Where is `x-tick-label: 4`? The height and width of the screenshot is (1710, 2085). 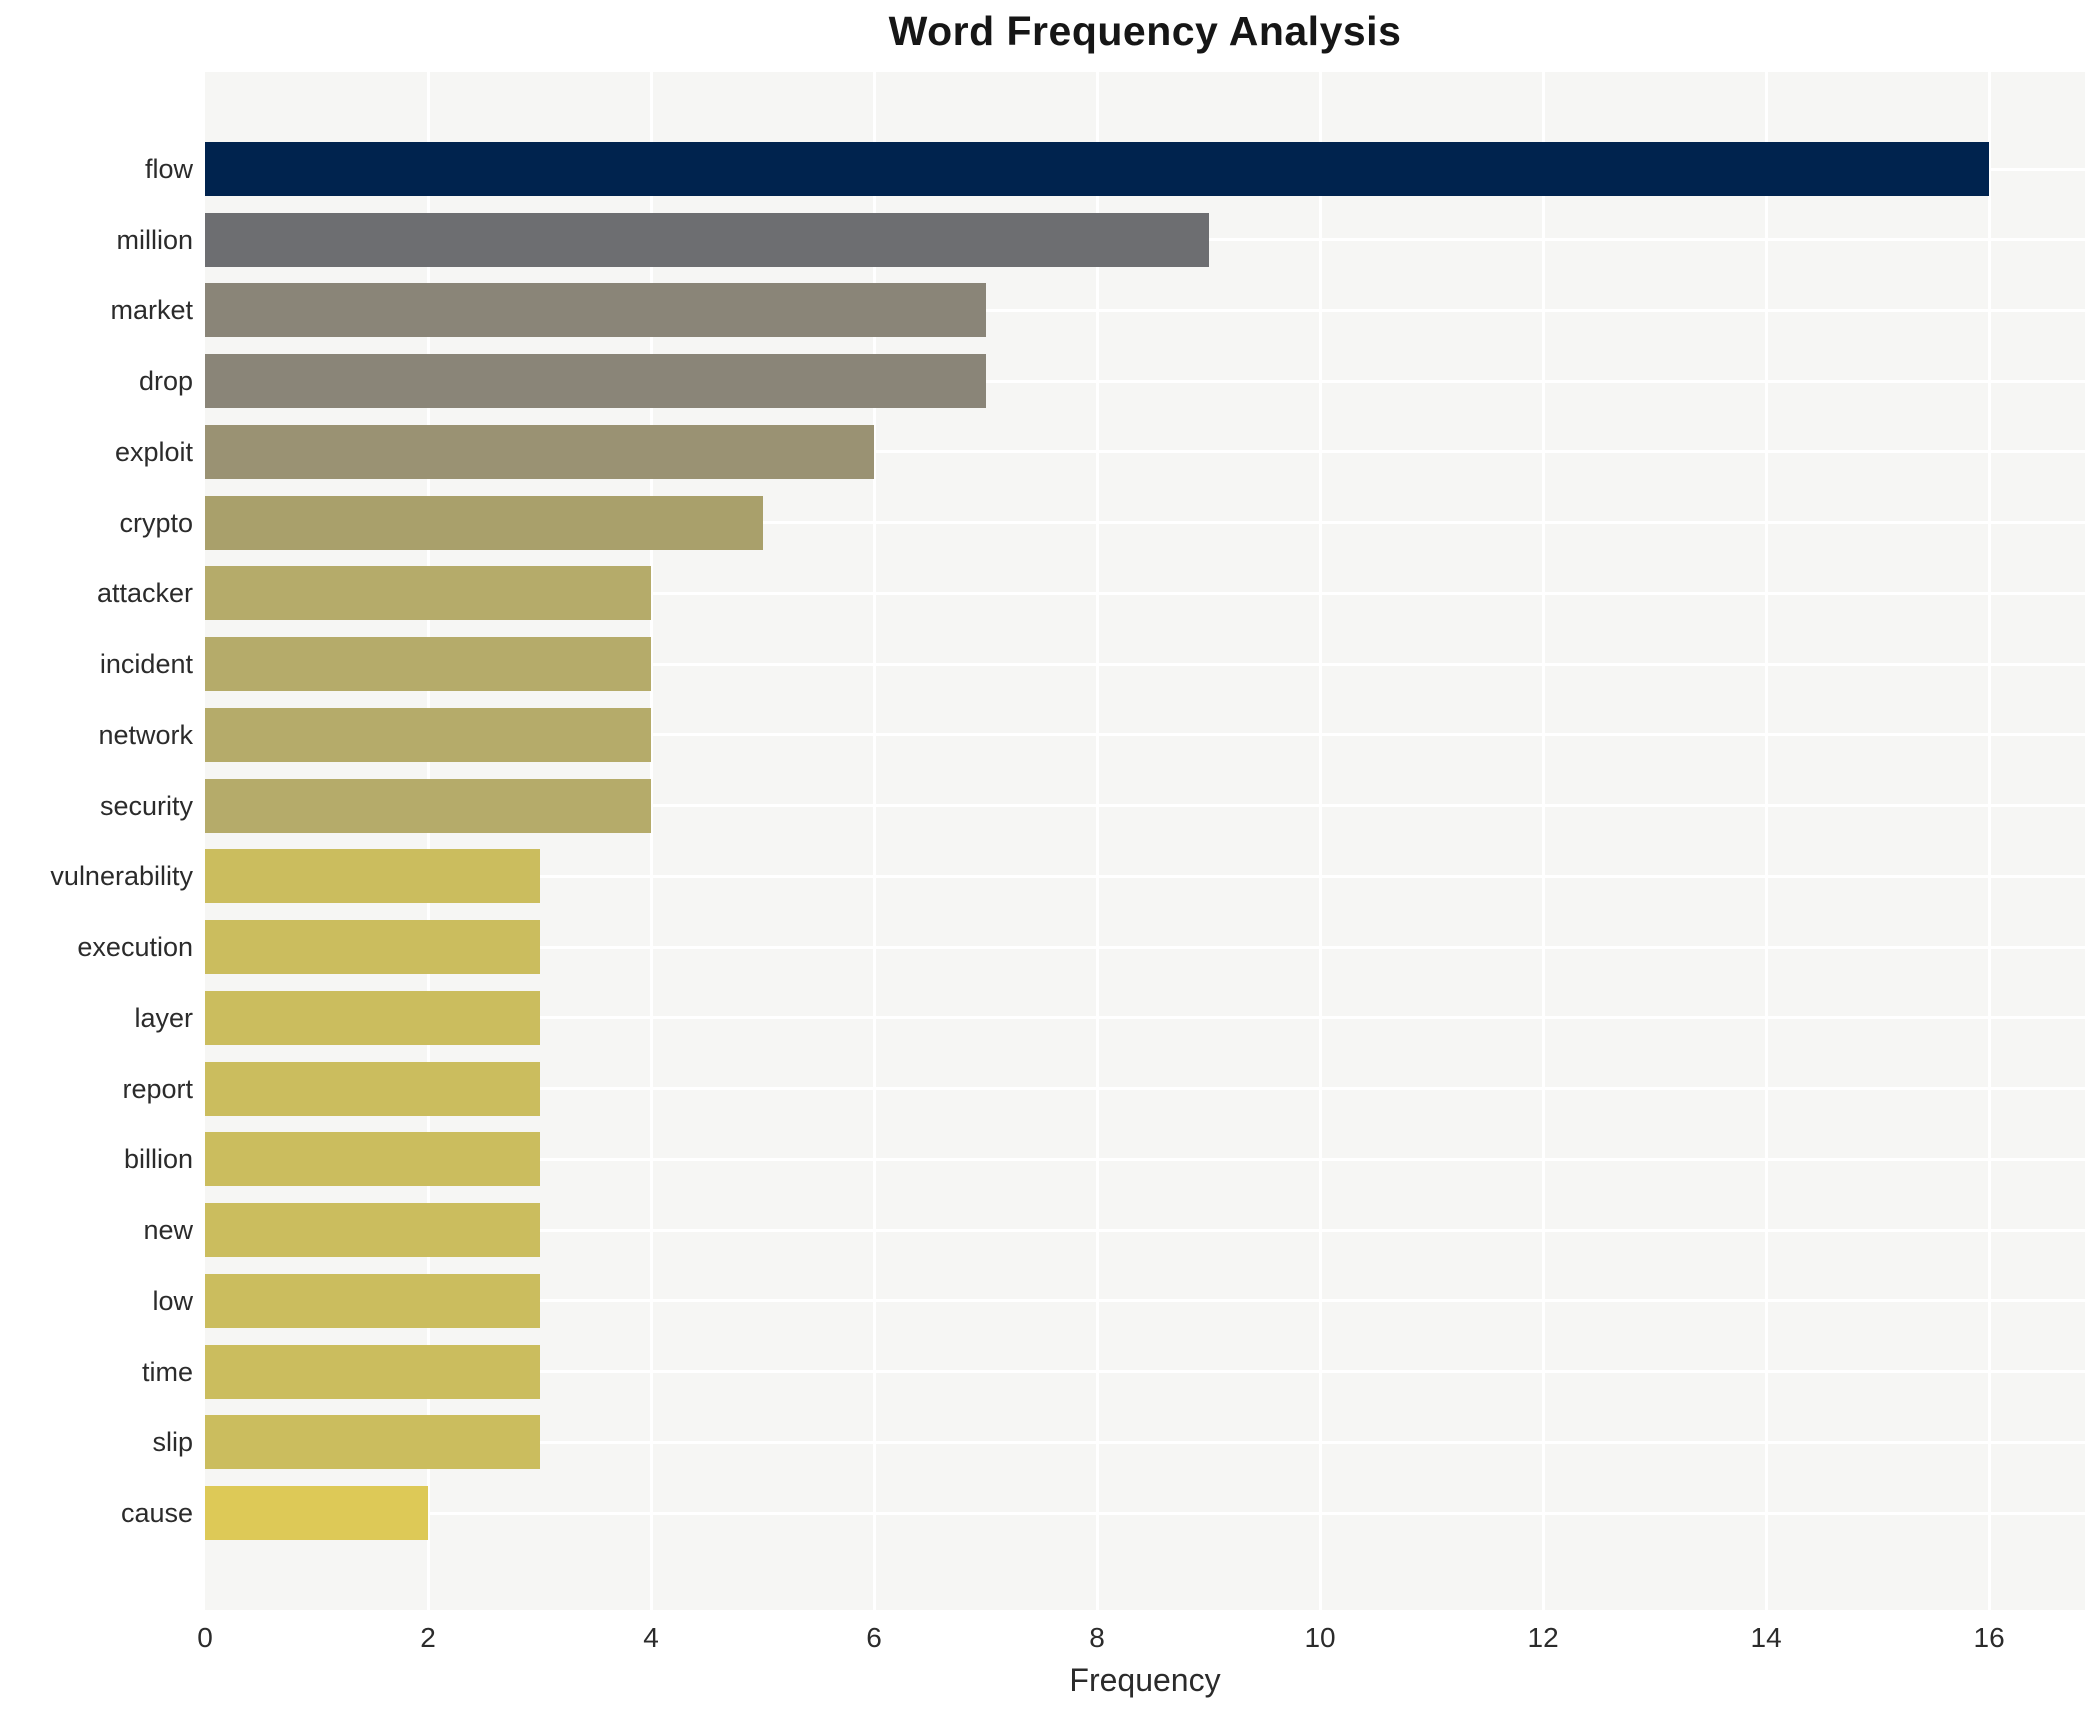 x-tick-label: 4 is located at coordinates (651, 1637).